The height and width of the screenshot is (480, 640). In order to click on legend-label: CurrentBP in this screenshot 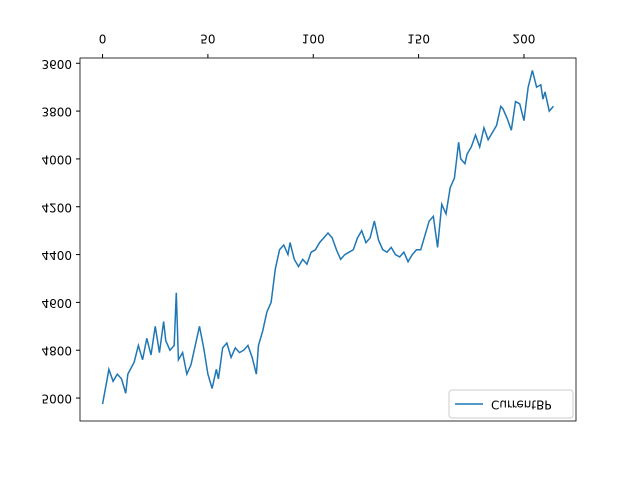, I will do `click(521, 405)`.